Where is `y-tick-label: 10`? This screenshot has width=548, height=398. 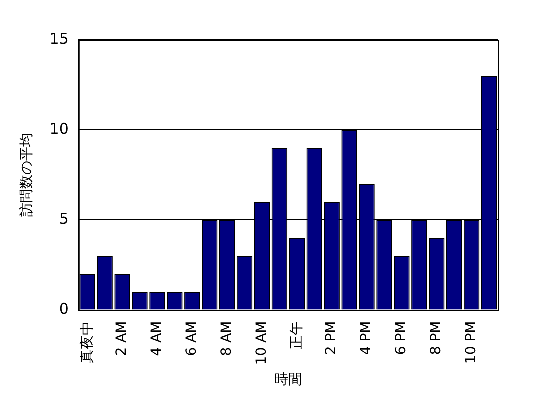 y-tick-label: 10 is located at coordinates (59, 129).